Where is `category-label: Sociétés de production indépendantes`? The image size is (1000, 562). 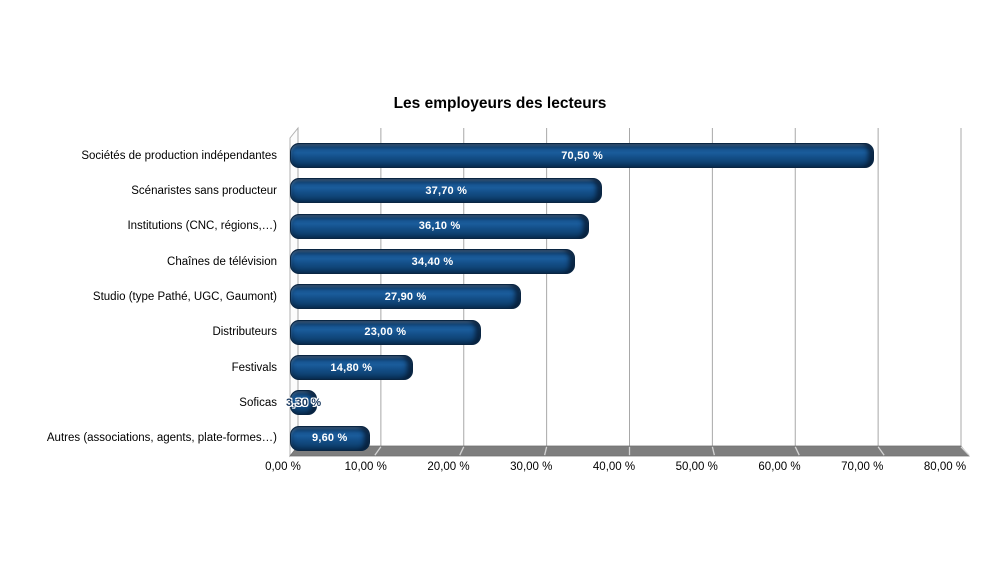
category-label: Sociétés de production indépendantes is located at coordinates (179, 155).